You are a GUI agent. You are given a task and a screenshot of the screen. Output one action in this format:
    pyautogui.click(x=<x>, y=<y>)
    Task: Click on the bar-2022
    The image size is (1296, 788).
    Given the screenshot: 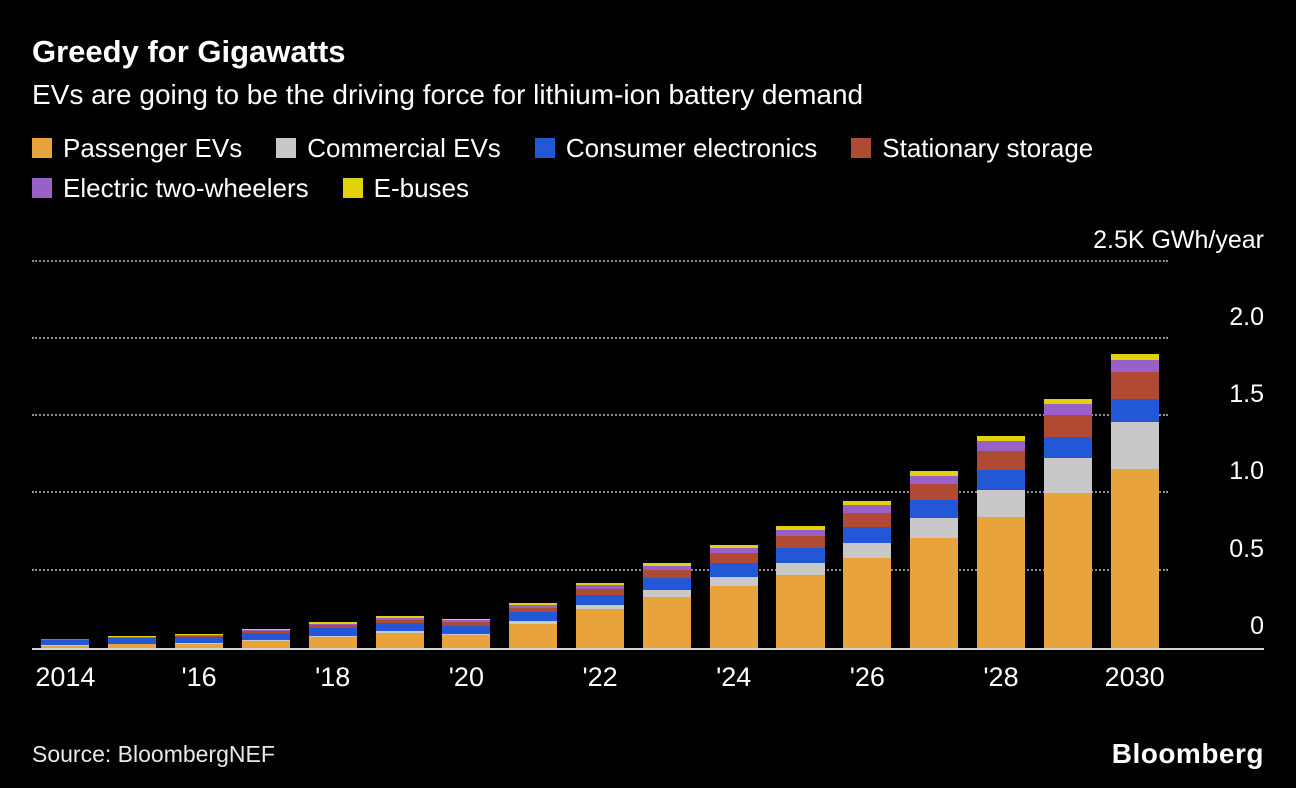 What is the action you would take?
    pyautogui.click(x=600, y=455)
    